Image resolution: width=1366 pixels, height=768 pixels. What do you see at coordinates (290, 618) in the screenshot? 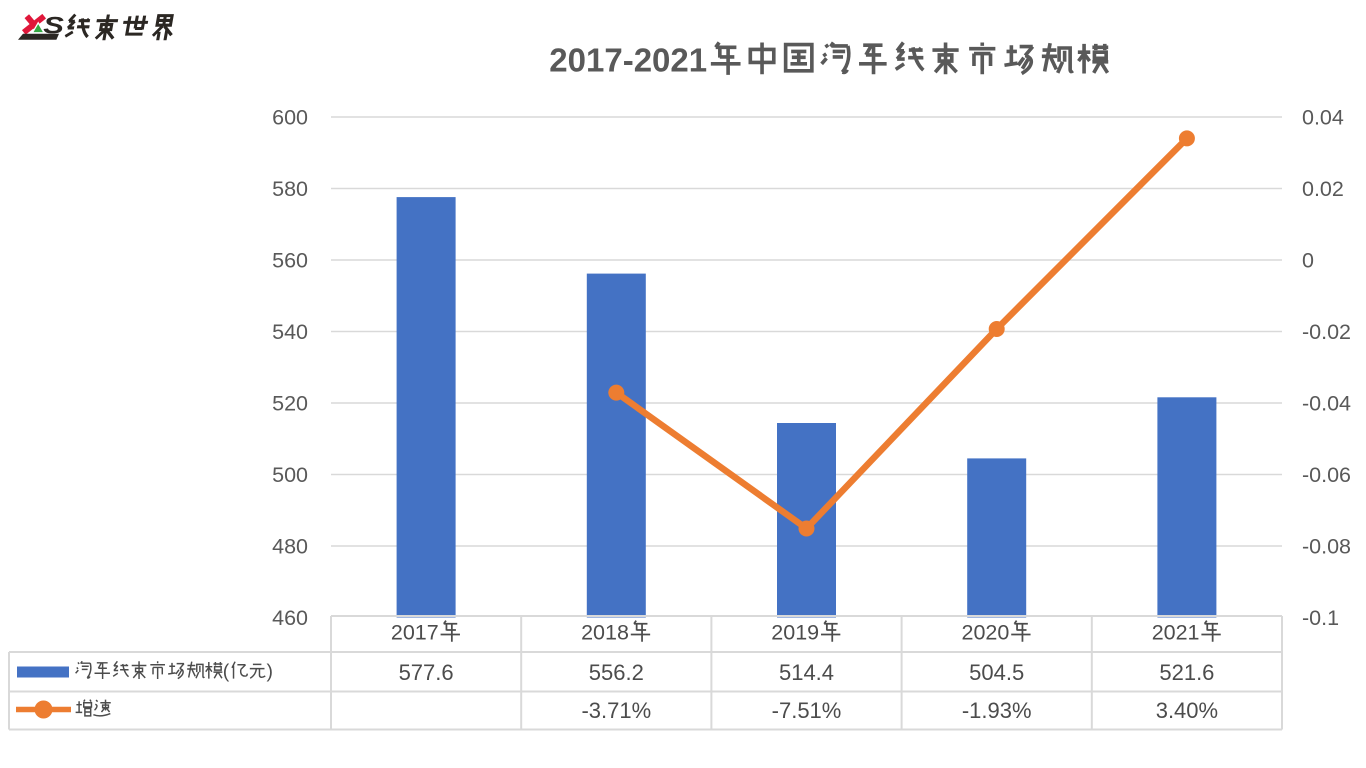
I see `svg-text: 460` at bounding box center [290, 618].